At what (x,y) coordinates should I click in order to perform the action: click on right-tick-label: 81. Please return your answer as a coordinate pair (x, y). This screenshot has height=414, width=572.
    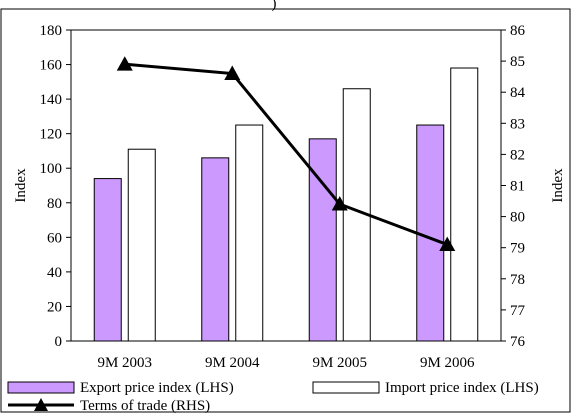
    Looking at the image, I should click on (517, 187).